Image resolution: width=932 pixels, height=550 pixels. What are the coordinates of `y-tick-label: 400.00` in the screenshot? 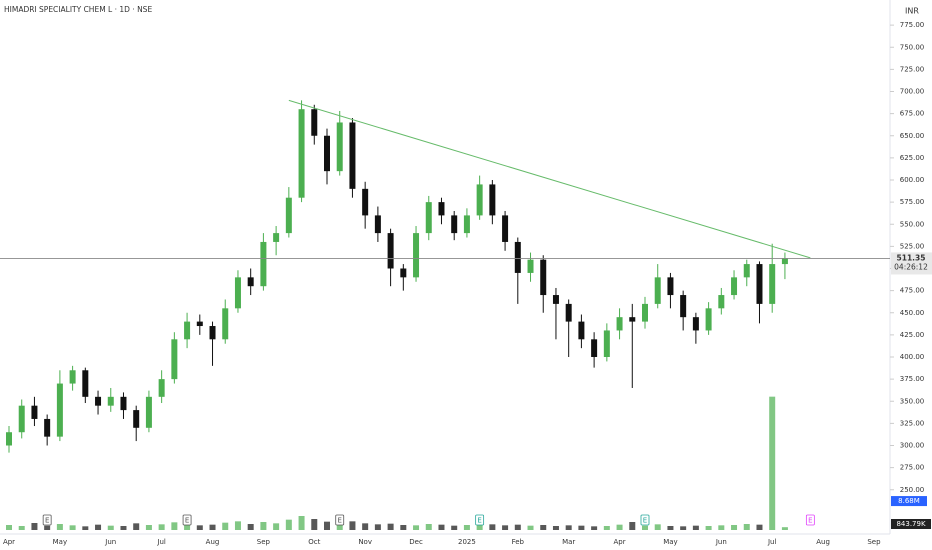 It's located at (912, 357).